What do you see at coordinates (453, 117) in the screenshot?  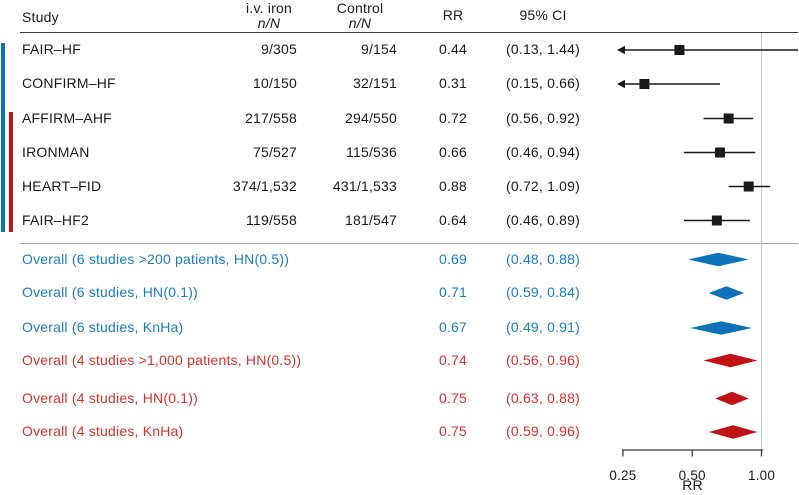 I see `rr-value: 0.72` at bounding box center [453, 117].